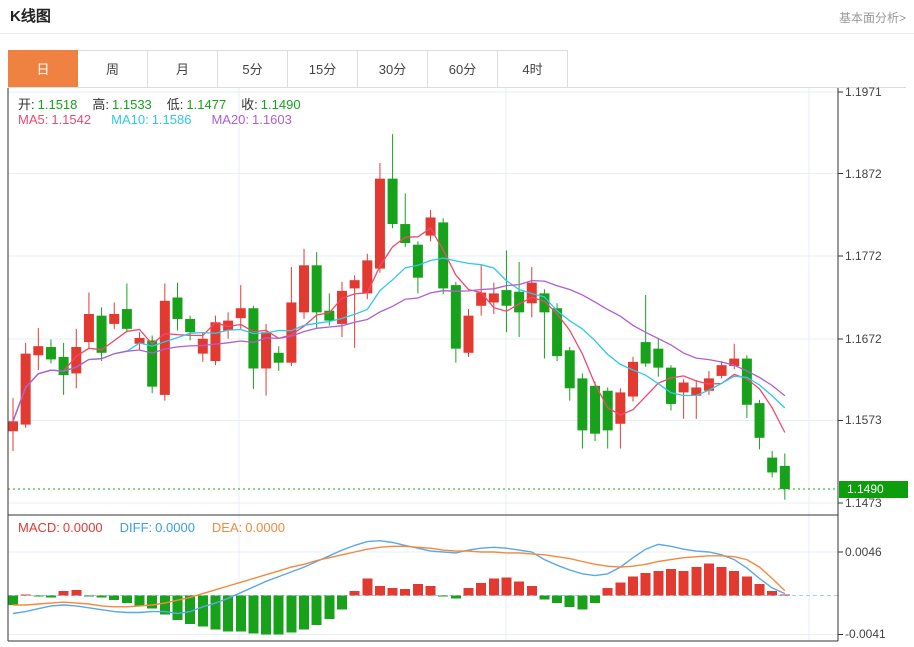 The height and width of the screenshot is (647, 914). I want to click on y-axis-label: -0.0041, so click(865, 634).